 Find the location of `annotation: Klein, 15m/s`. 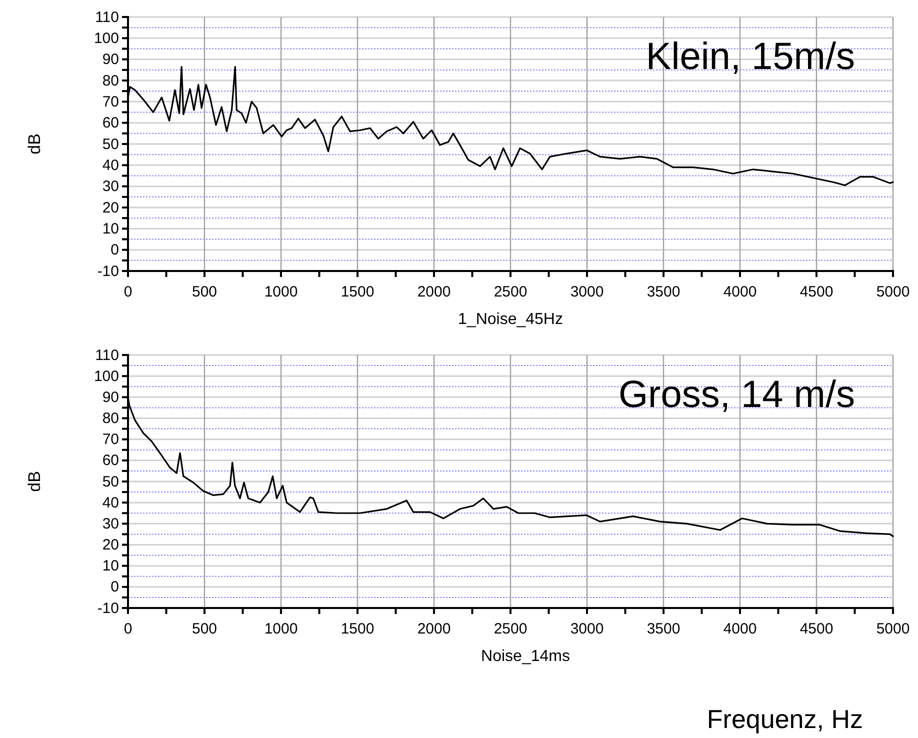

annotation: Klein, 15m/s is located at coordinates (750, 57).